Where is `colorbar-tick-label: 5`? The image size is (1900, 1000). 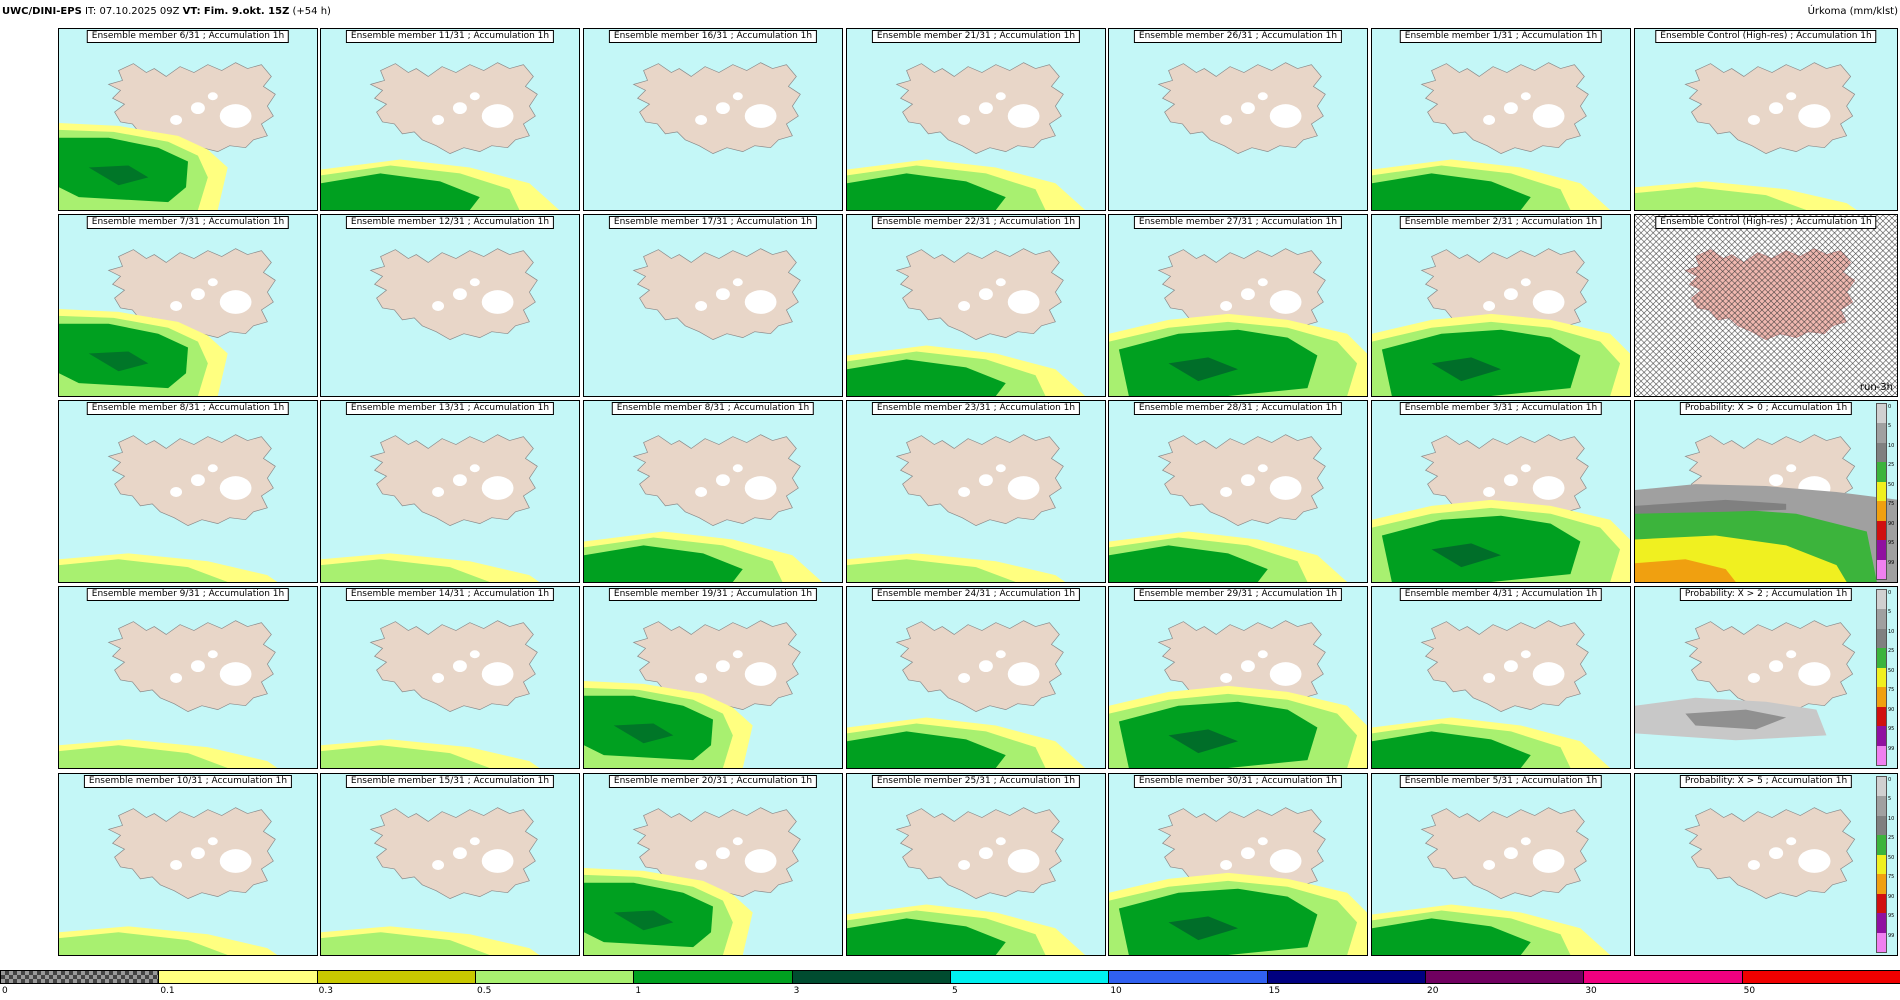
colorbar-tick-label: 5 is located at coordinates (955, 991).